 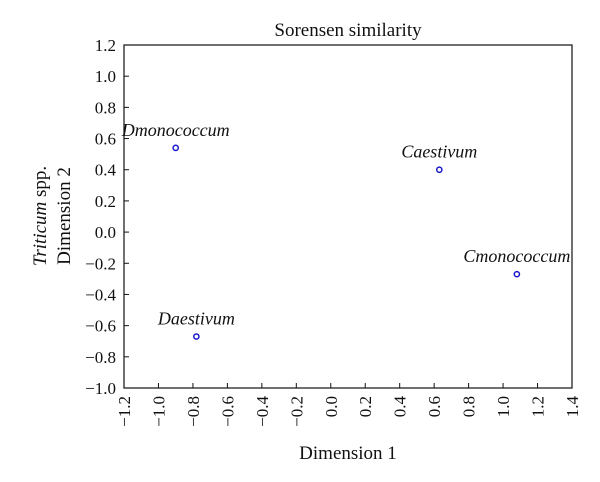 What do you see at coordinates (331, 406) in the screenshot?
I see `x-tick-label: 0.0` at bounding box center [331, 406].